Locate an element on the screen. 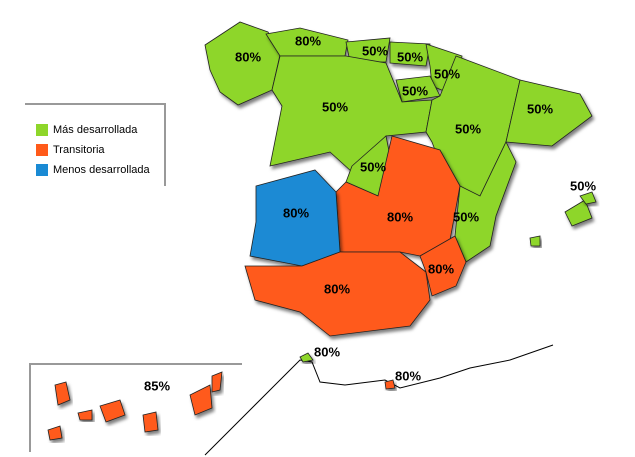 The width and height of the screenshot is (635, 457). africa-coast is located at coordinates (379, 400).